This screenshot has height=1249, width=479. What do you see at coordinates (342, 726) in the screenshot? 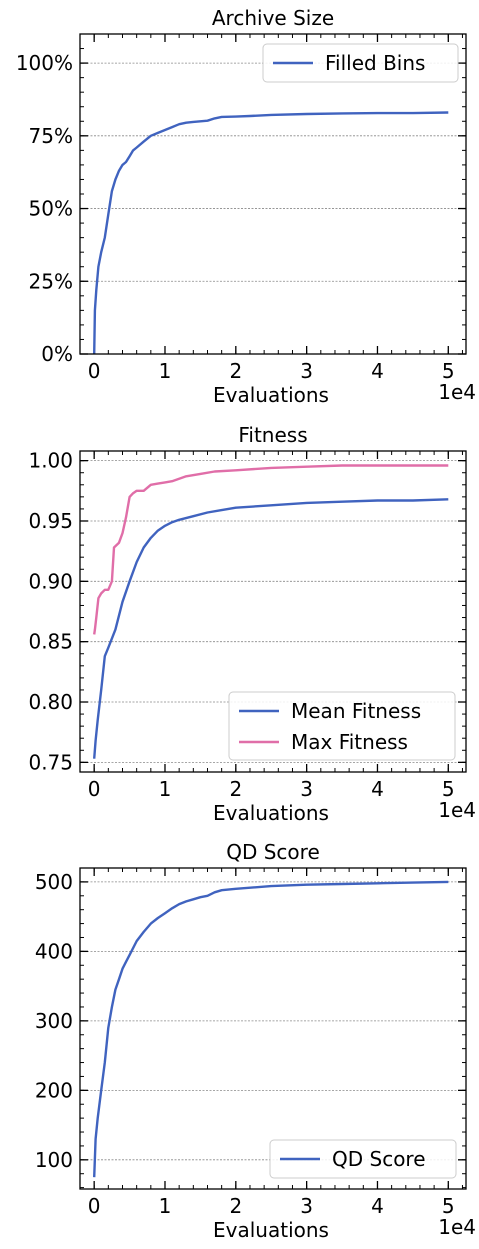
I see `legend: Mean Fitness Max Fitness` at bounding box center [342, 726].